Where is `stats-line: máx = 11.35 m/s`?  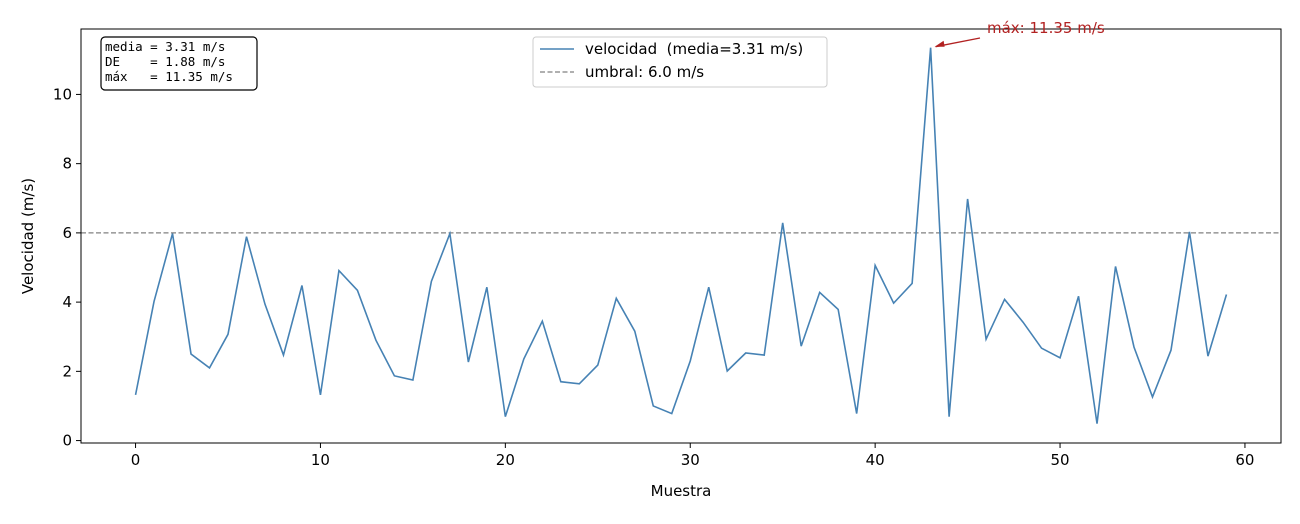 stats-line: máx = 11.35 m/s is located at coordinates (169, 76).